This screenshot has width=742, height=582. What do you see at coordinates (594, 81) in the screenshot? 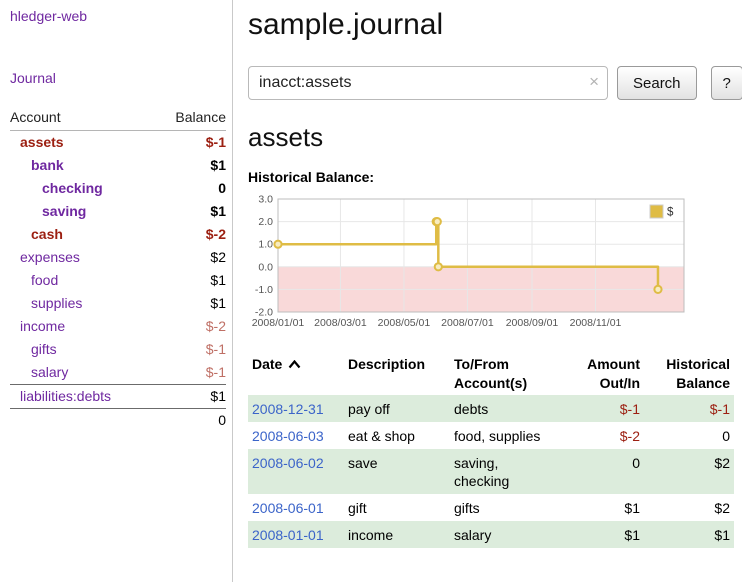
I see `clear-search-icon: ×` at bounding box center [594, 81].